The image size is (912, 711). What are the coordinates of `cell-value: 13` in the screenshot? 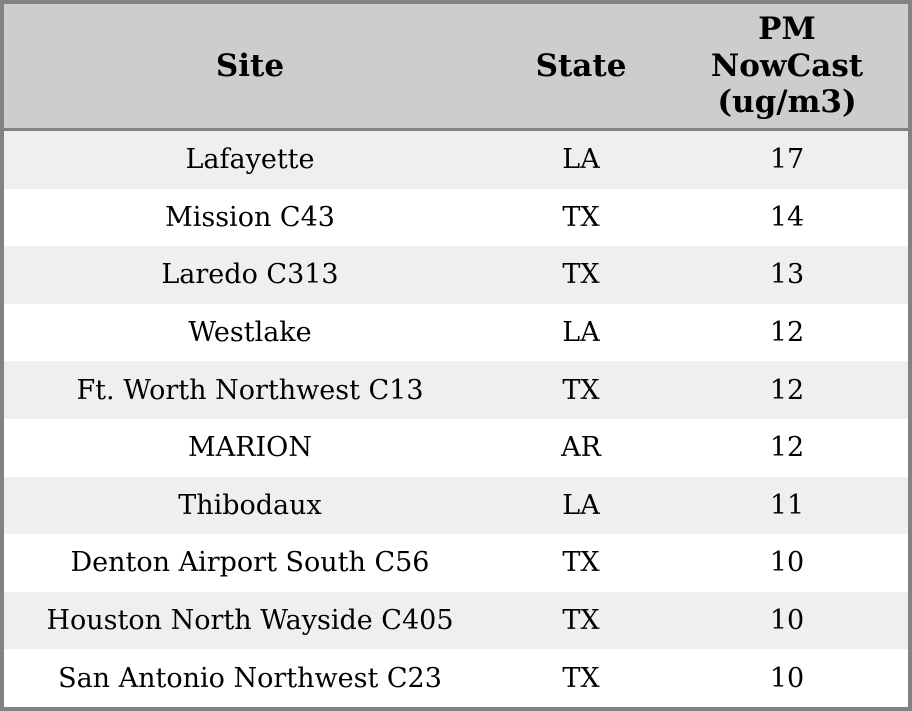 It's located at (787, 275).